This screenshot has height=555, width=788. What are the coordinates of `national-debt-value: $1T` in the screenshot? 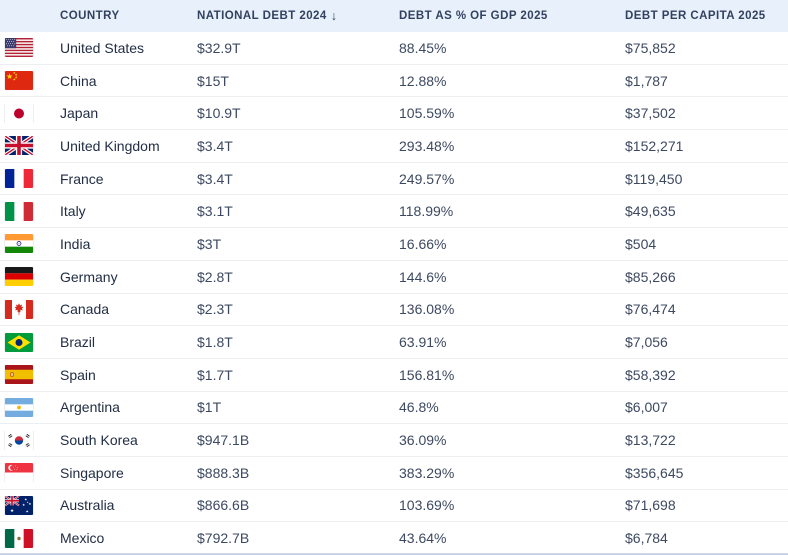 It's located at (209, 407).